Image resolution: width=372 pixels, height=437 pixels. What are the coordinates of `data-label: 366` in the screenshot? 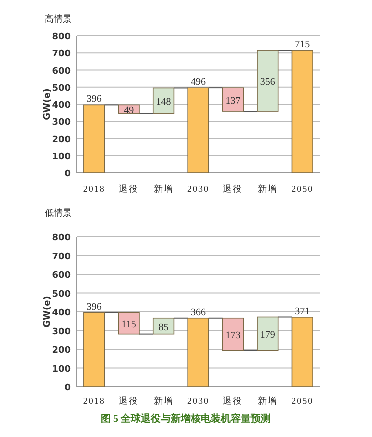 It's located at (198, 312).